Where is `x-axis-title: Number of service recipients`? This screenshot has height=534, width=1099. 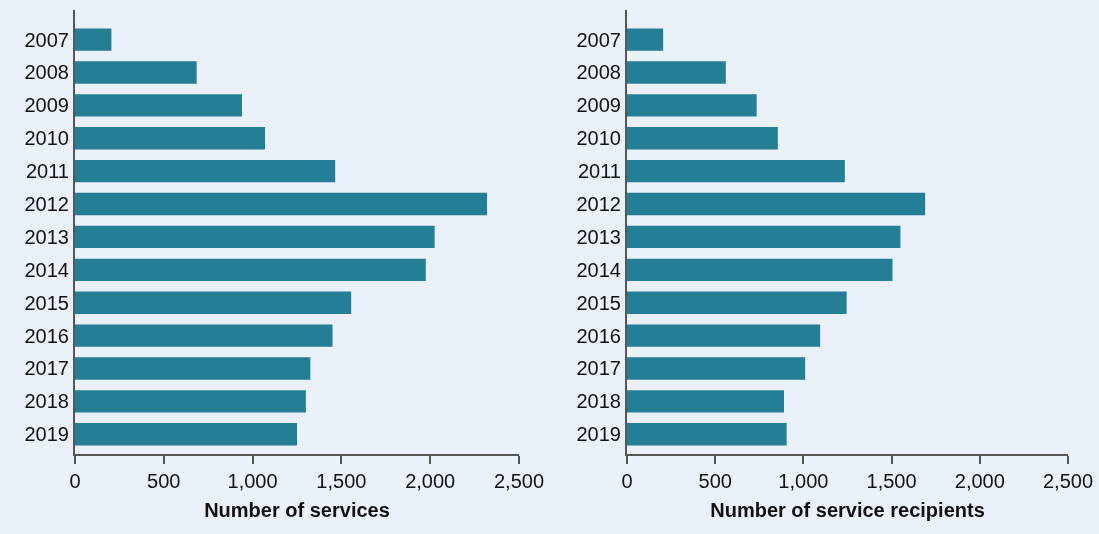 x-axis-title: Number of service recipients is located at coordinates (847, 510).